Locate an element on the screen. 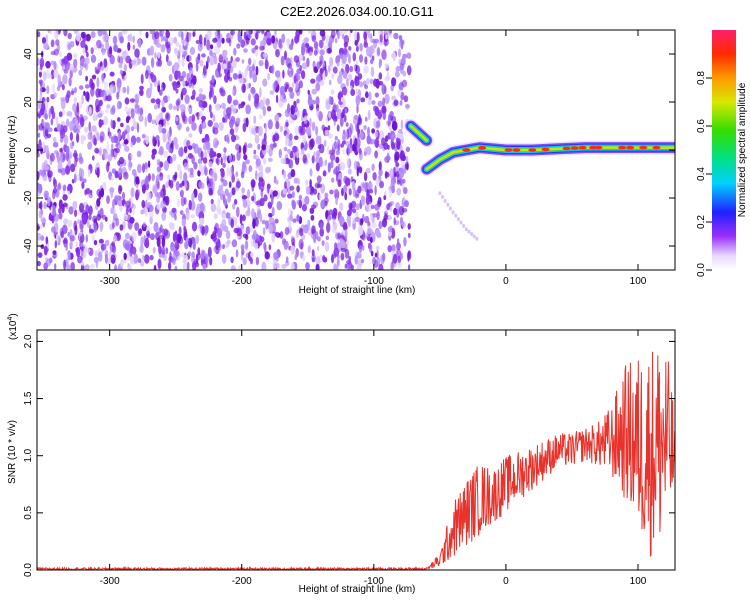 This screenshot has width=750, height=600. signal-peak is located at coordinates (574, 148).